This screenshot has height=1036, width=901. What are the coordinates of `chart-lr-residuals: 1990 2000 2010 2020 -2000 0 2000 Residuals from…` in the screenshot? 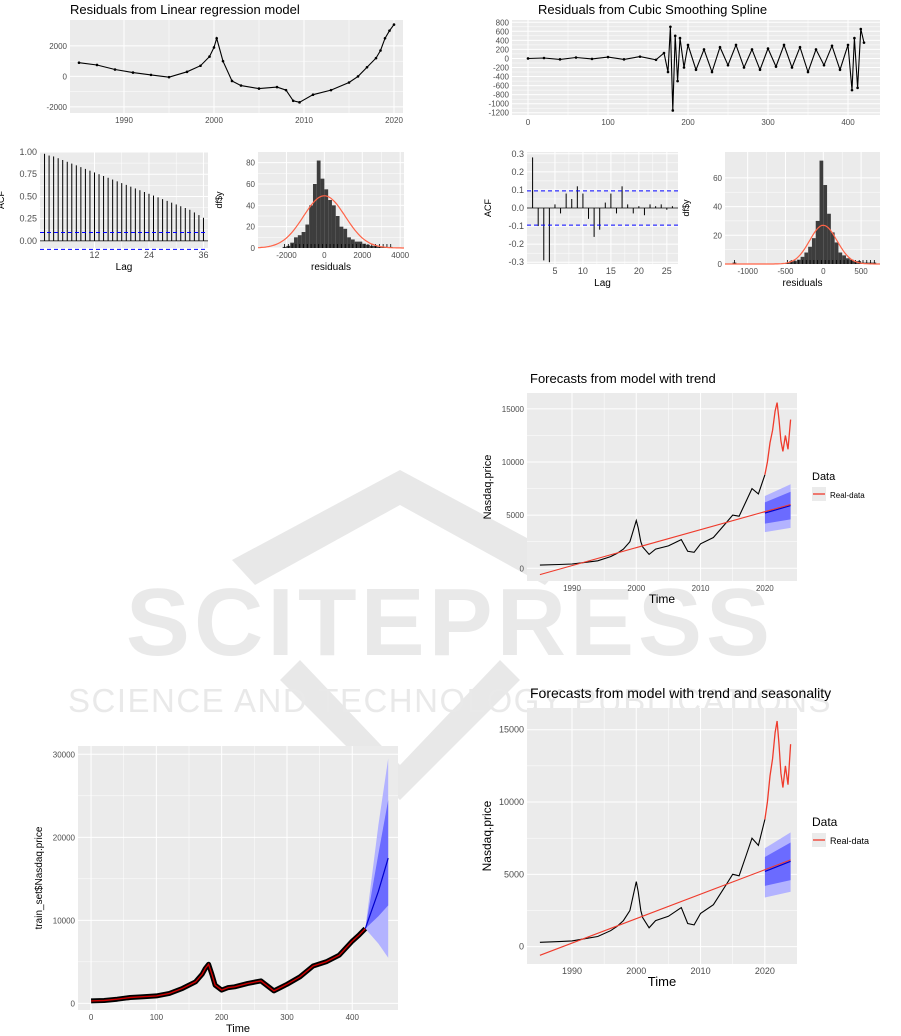 It's located at (225, 63).